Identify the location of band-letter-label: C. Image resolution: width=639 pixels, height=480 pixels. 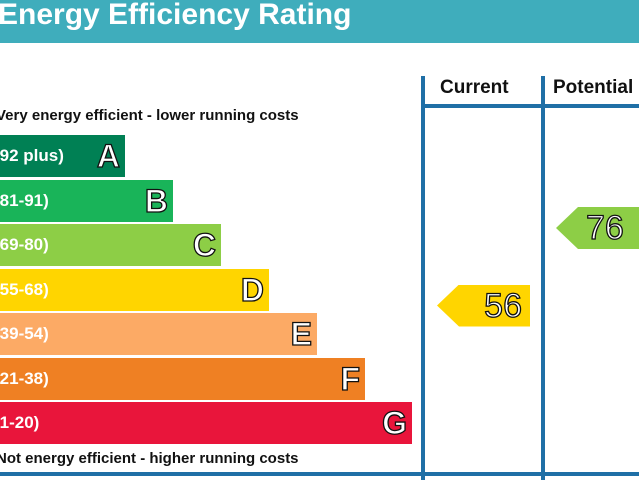
(204, 244).